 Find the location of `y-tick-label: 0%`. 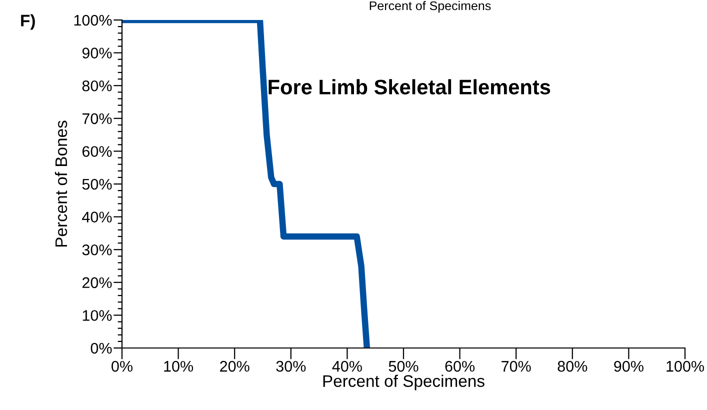

y-tick-label: 0% is located at coordinates (101, 348).